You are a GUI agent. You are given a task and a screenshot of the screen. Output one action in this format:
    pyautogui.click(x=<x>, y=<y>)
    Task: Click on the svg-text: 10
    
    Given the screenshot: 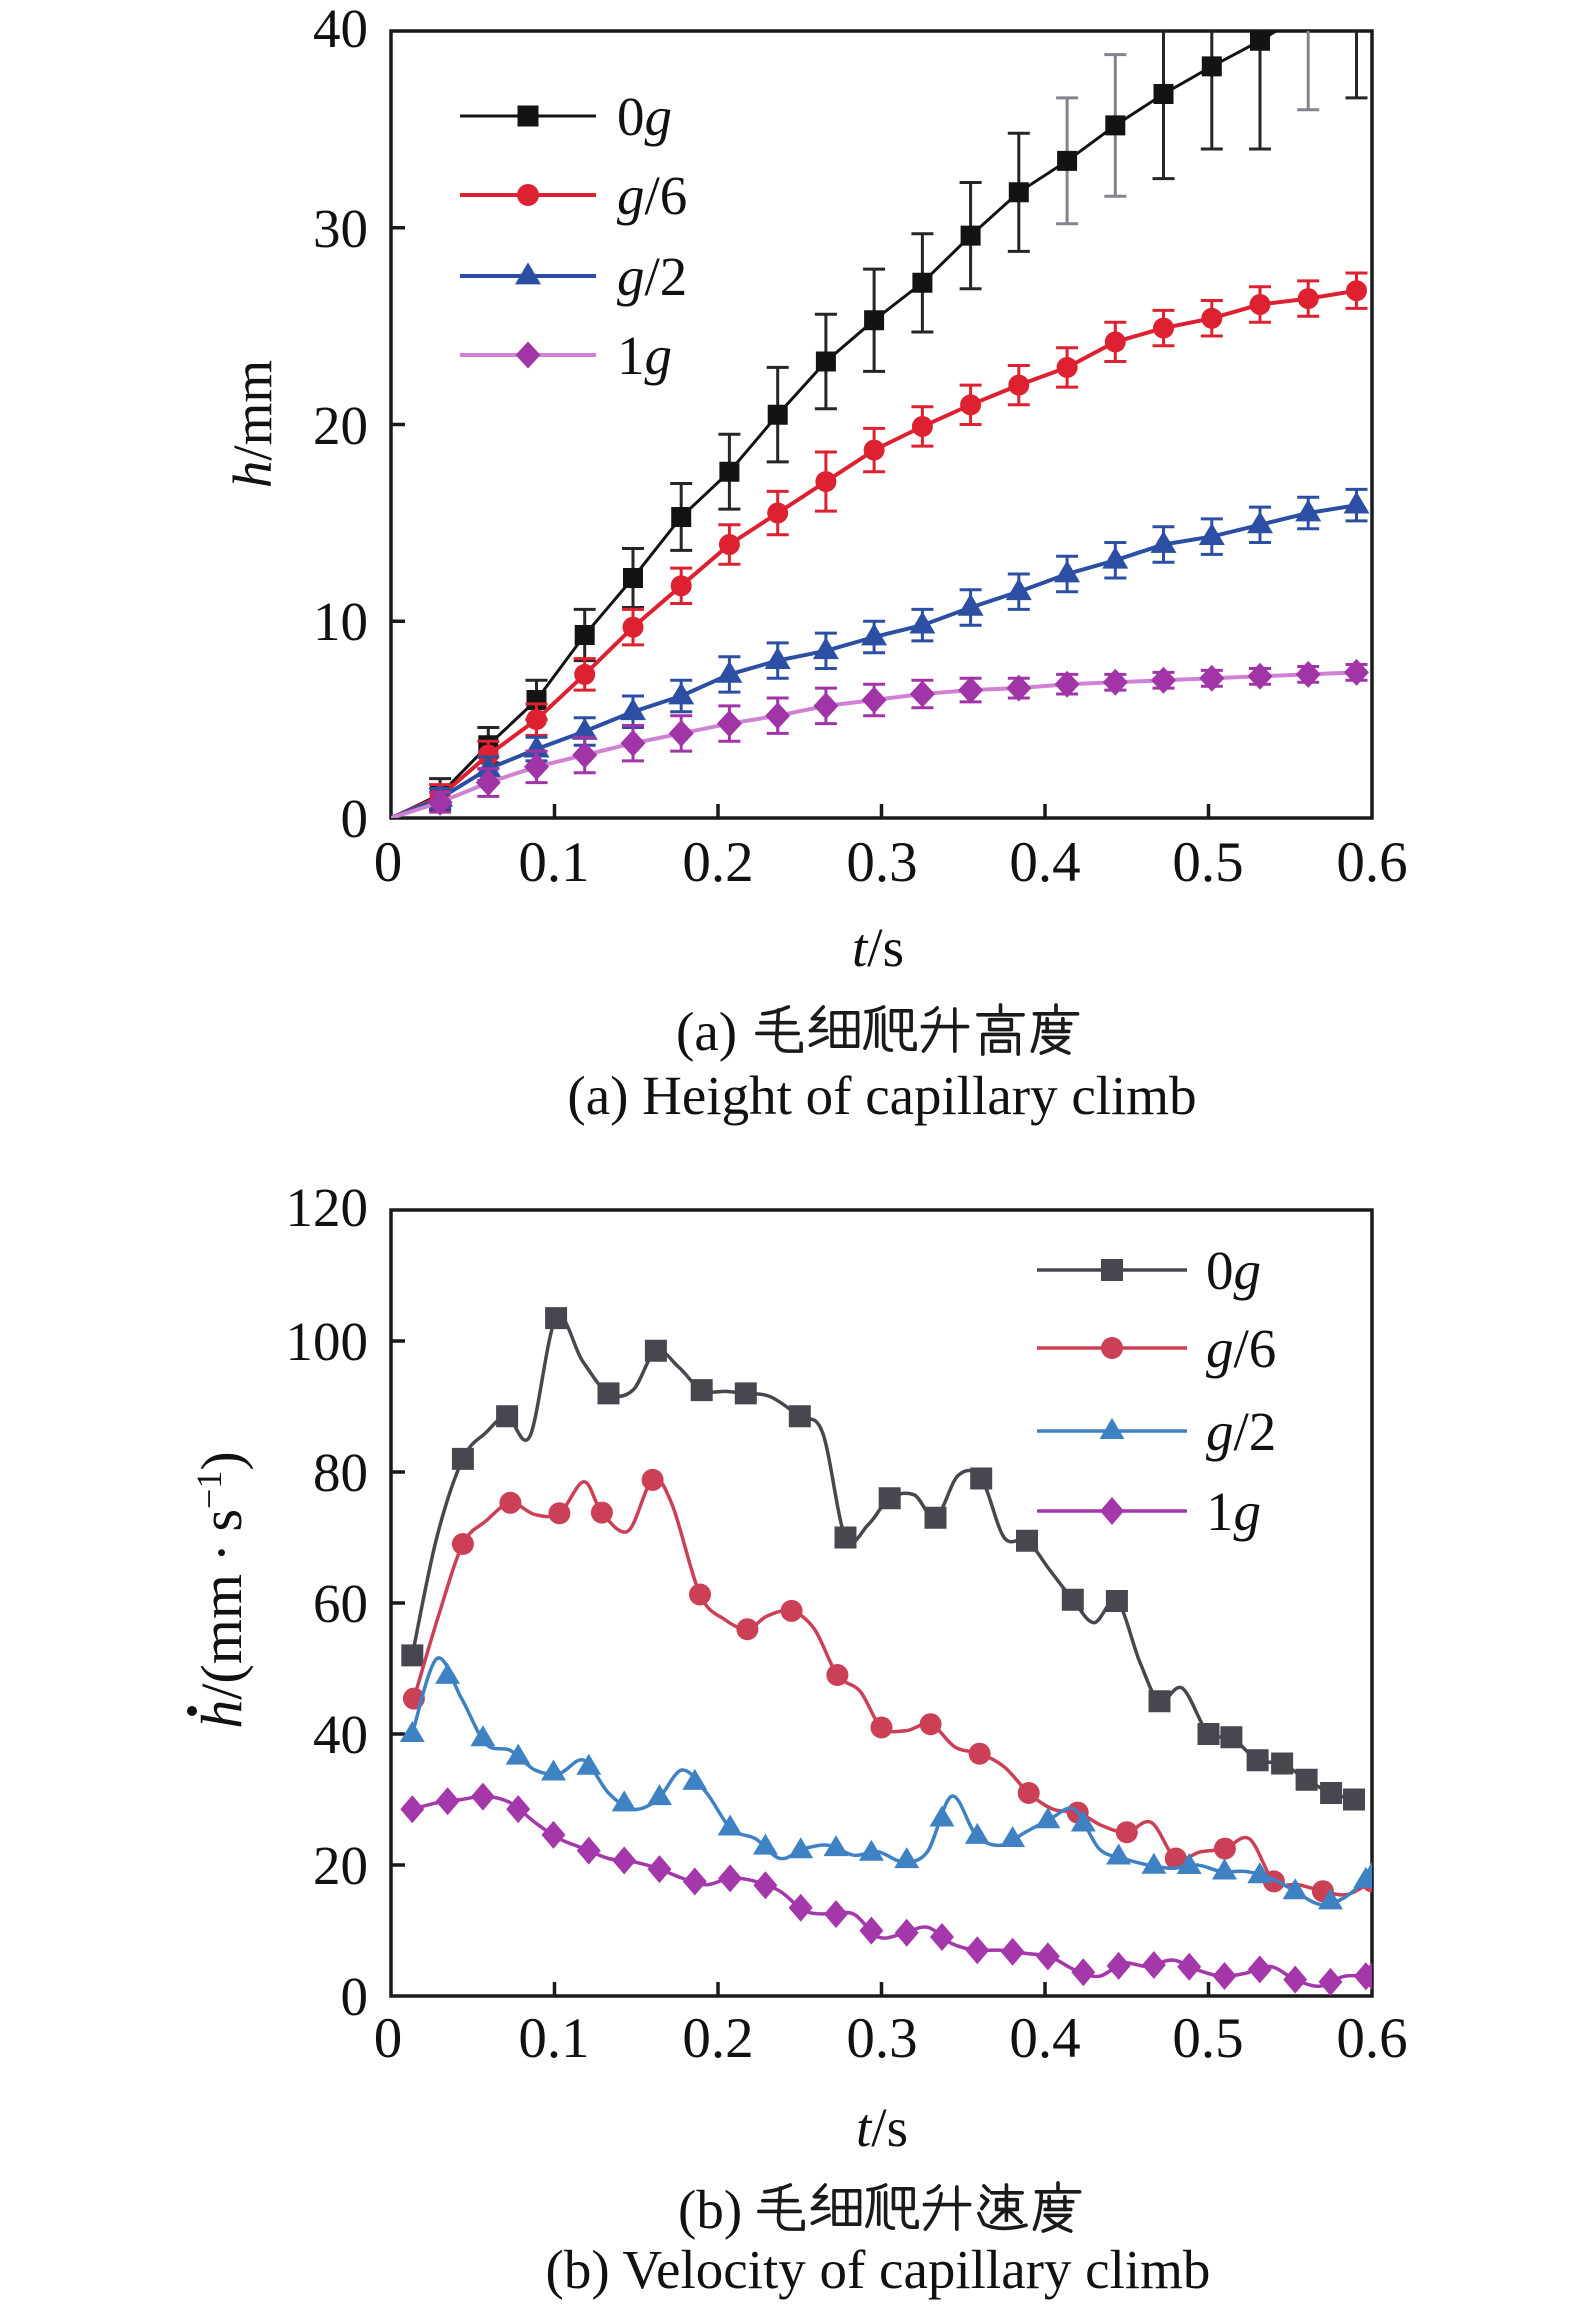 What is the action you would take?
    pyautogui.click(x=340, y=621)
    